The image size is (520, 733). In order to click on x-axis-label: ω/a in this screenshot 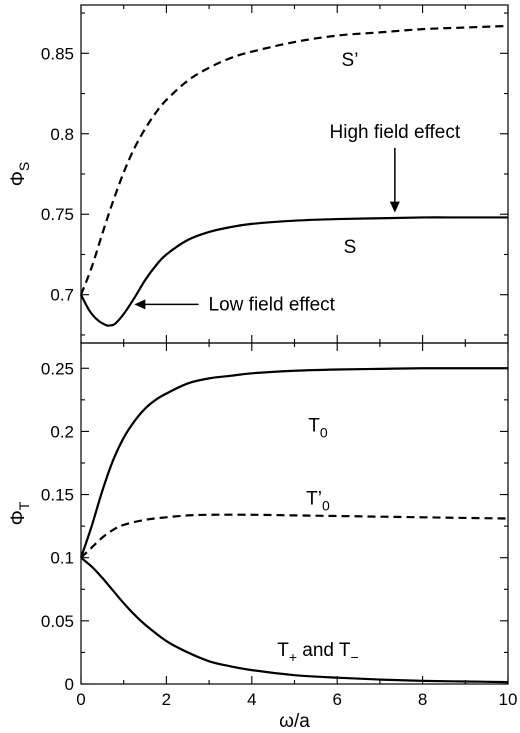, I will do `click(294, 721)`.